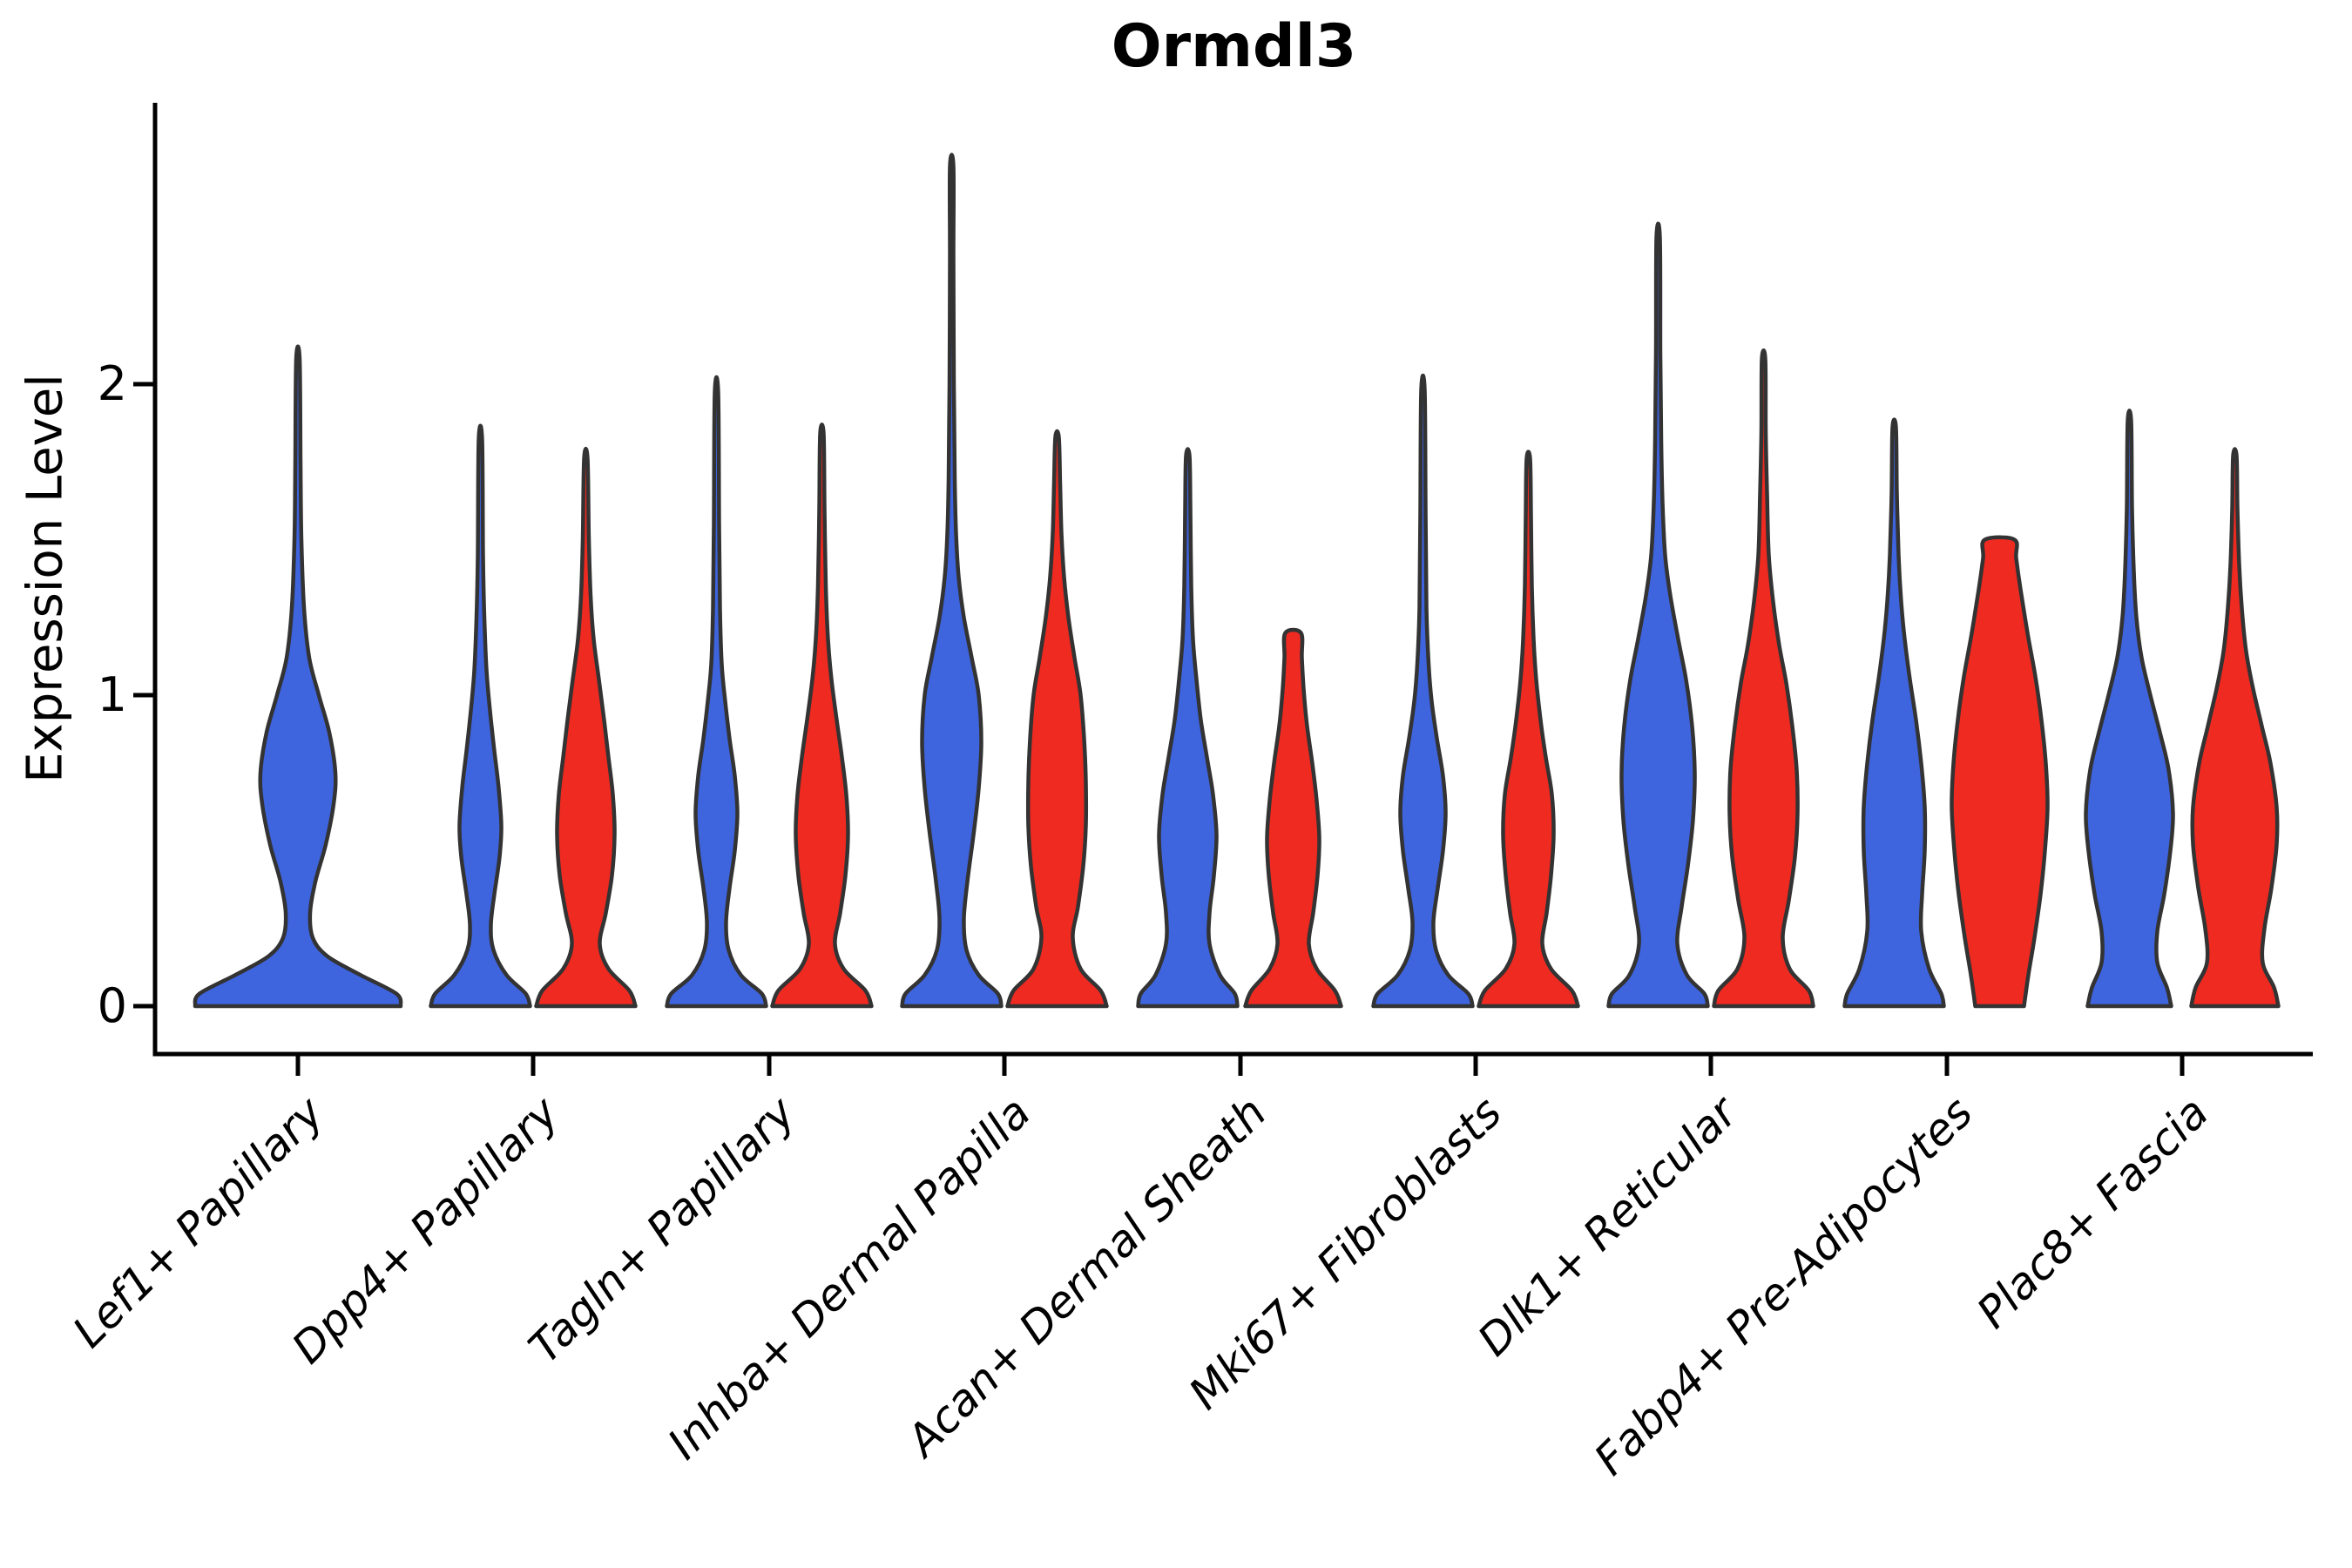 This screenshot has width=2352, height=1568. Describe the element at coordinates (112, 1005) in the screenshot. I see `y-tick-label: 0` at that location.